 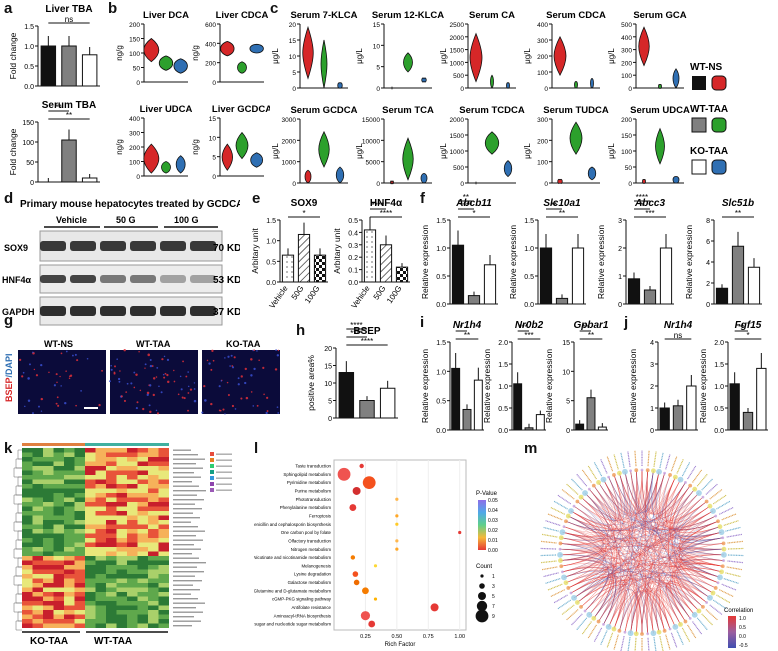 What do you see at coordinates (457, 120) in the screenshot?
I see `serum-tcdca-ytick-label: 2000` at bounding box center [457, 120].